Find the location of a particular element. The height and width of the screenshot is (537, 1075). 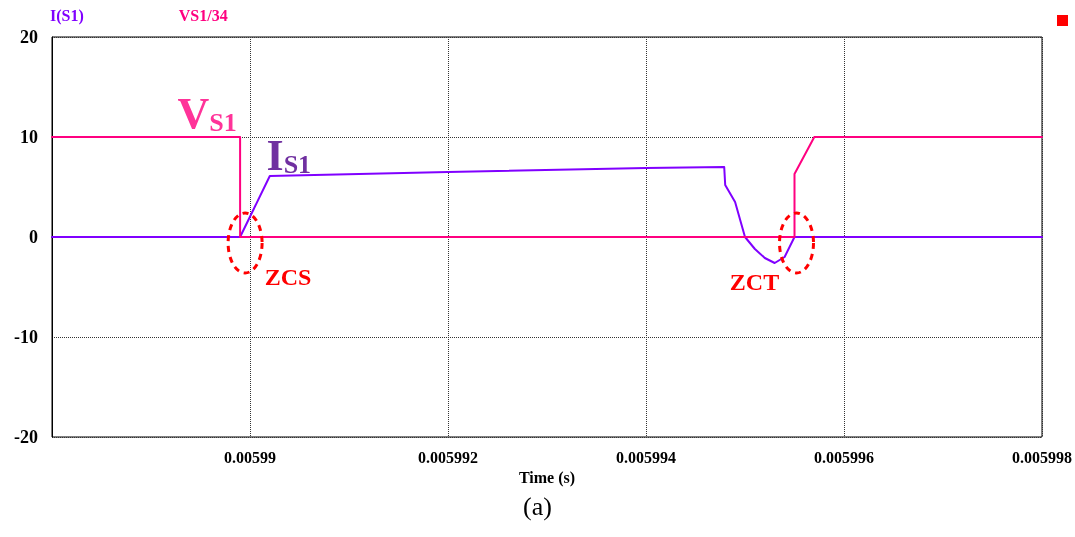

x-tick-label: 0.005998 is located at coordinates (1042, 457).